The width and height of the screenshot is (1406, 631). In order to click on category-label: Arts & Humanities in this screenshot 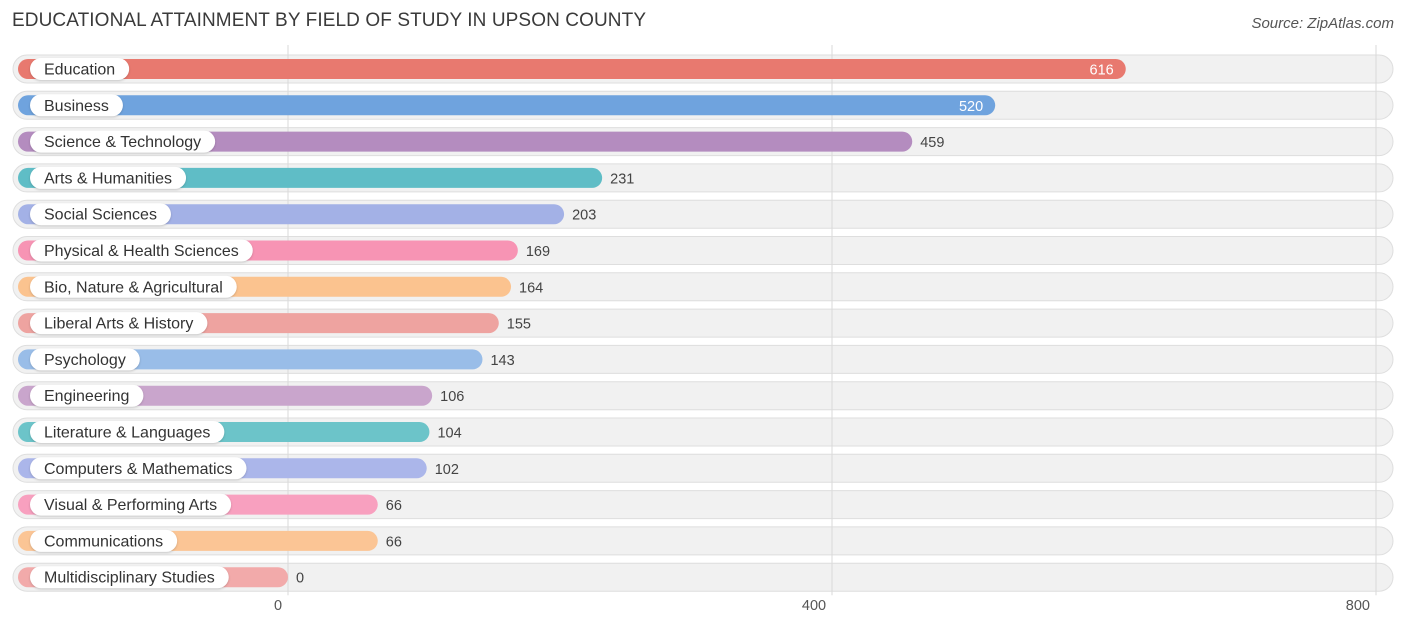, I will do `click(108, 178)`.